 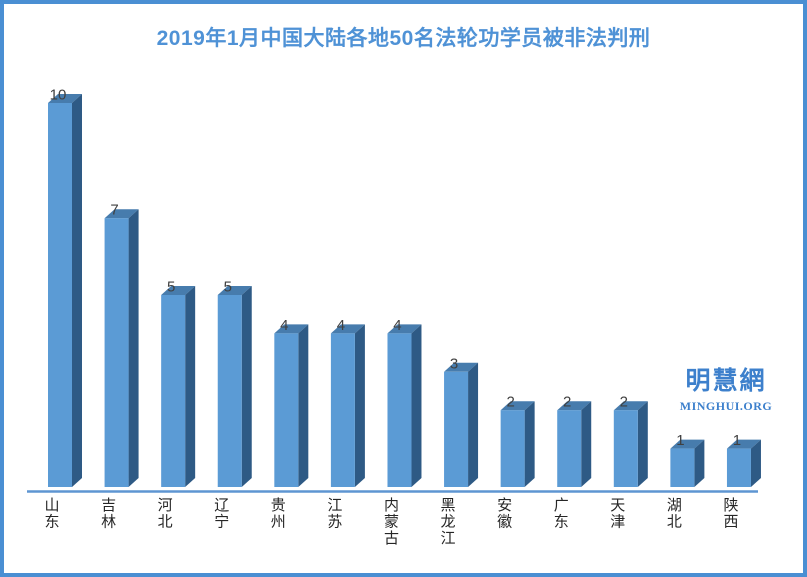 I want to click on bar-column: 2 天津, so click(x=629, y=462).